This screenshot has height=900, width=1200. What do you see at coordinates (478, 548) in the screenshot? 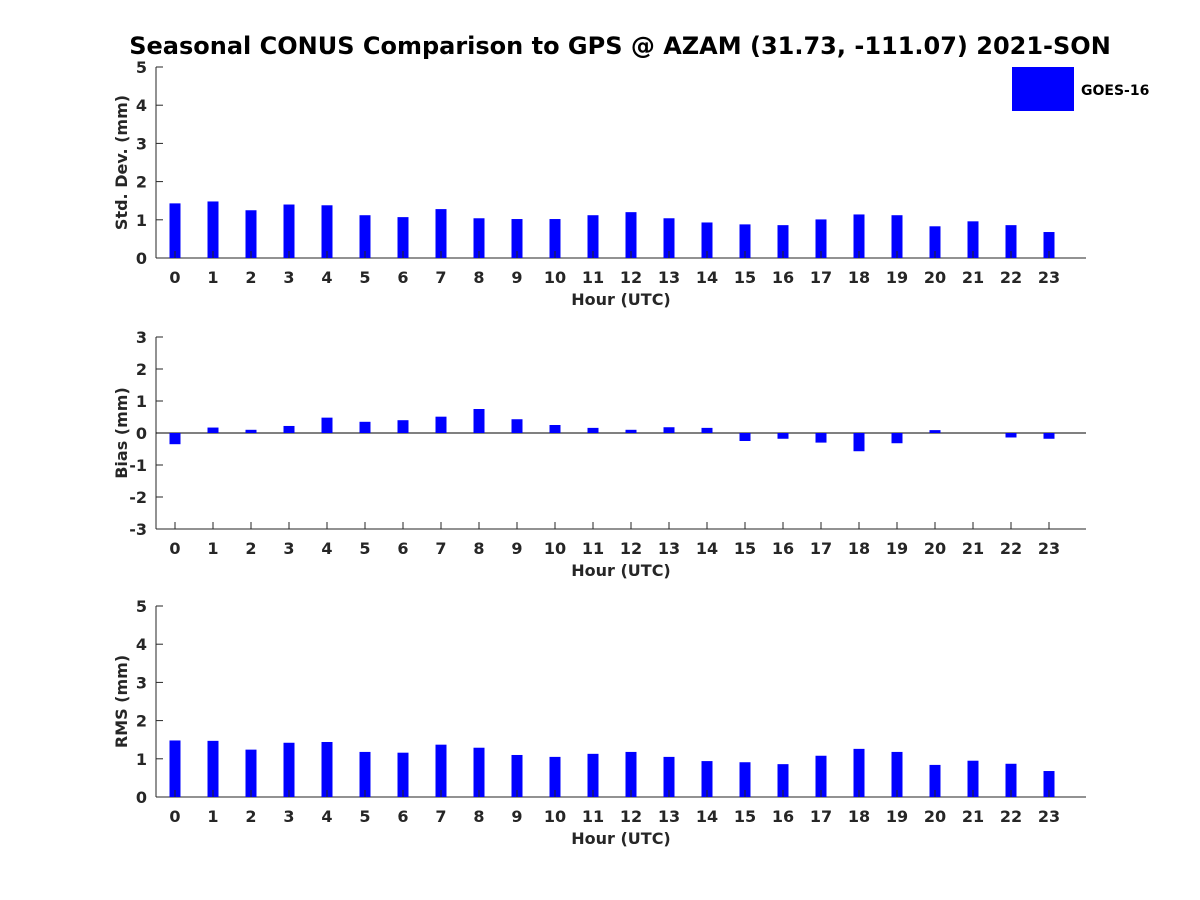
I see `x-tick-label: 8` at bounding box center [478, 548].